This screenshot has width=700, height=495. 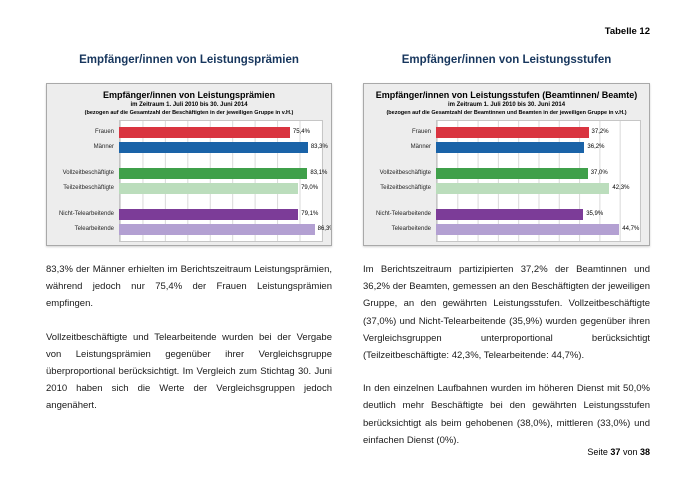 I want to click on value-label: 37,2%, so click(x=600, y=132).